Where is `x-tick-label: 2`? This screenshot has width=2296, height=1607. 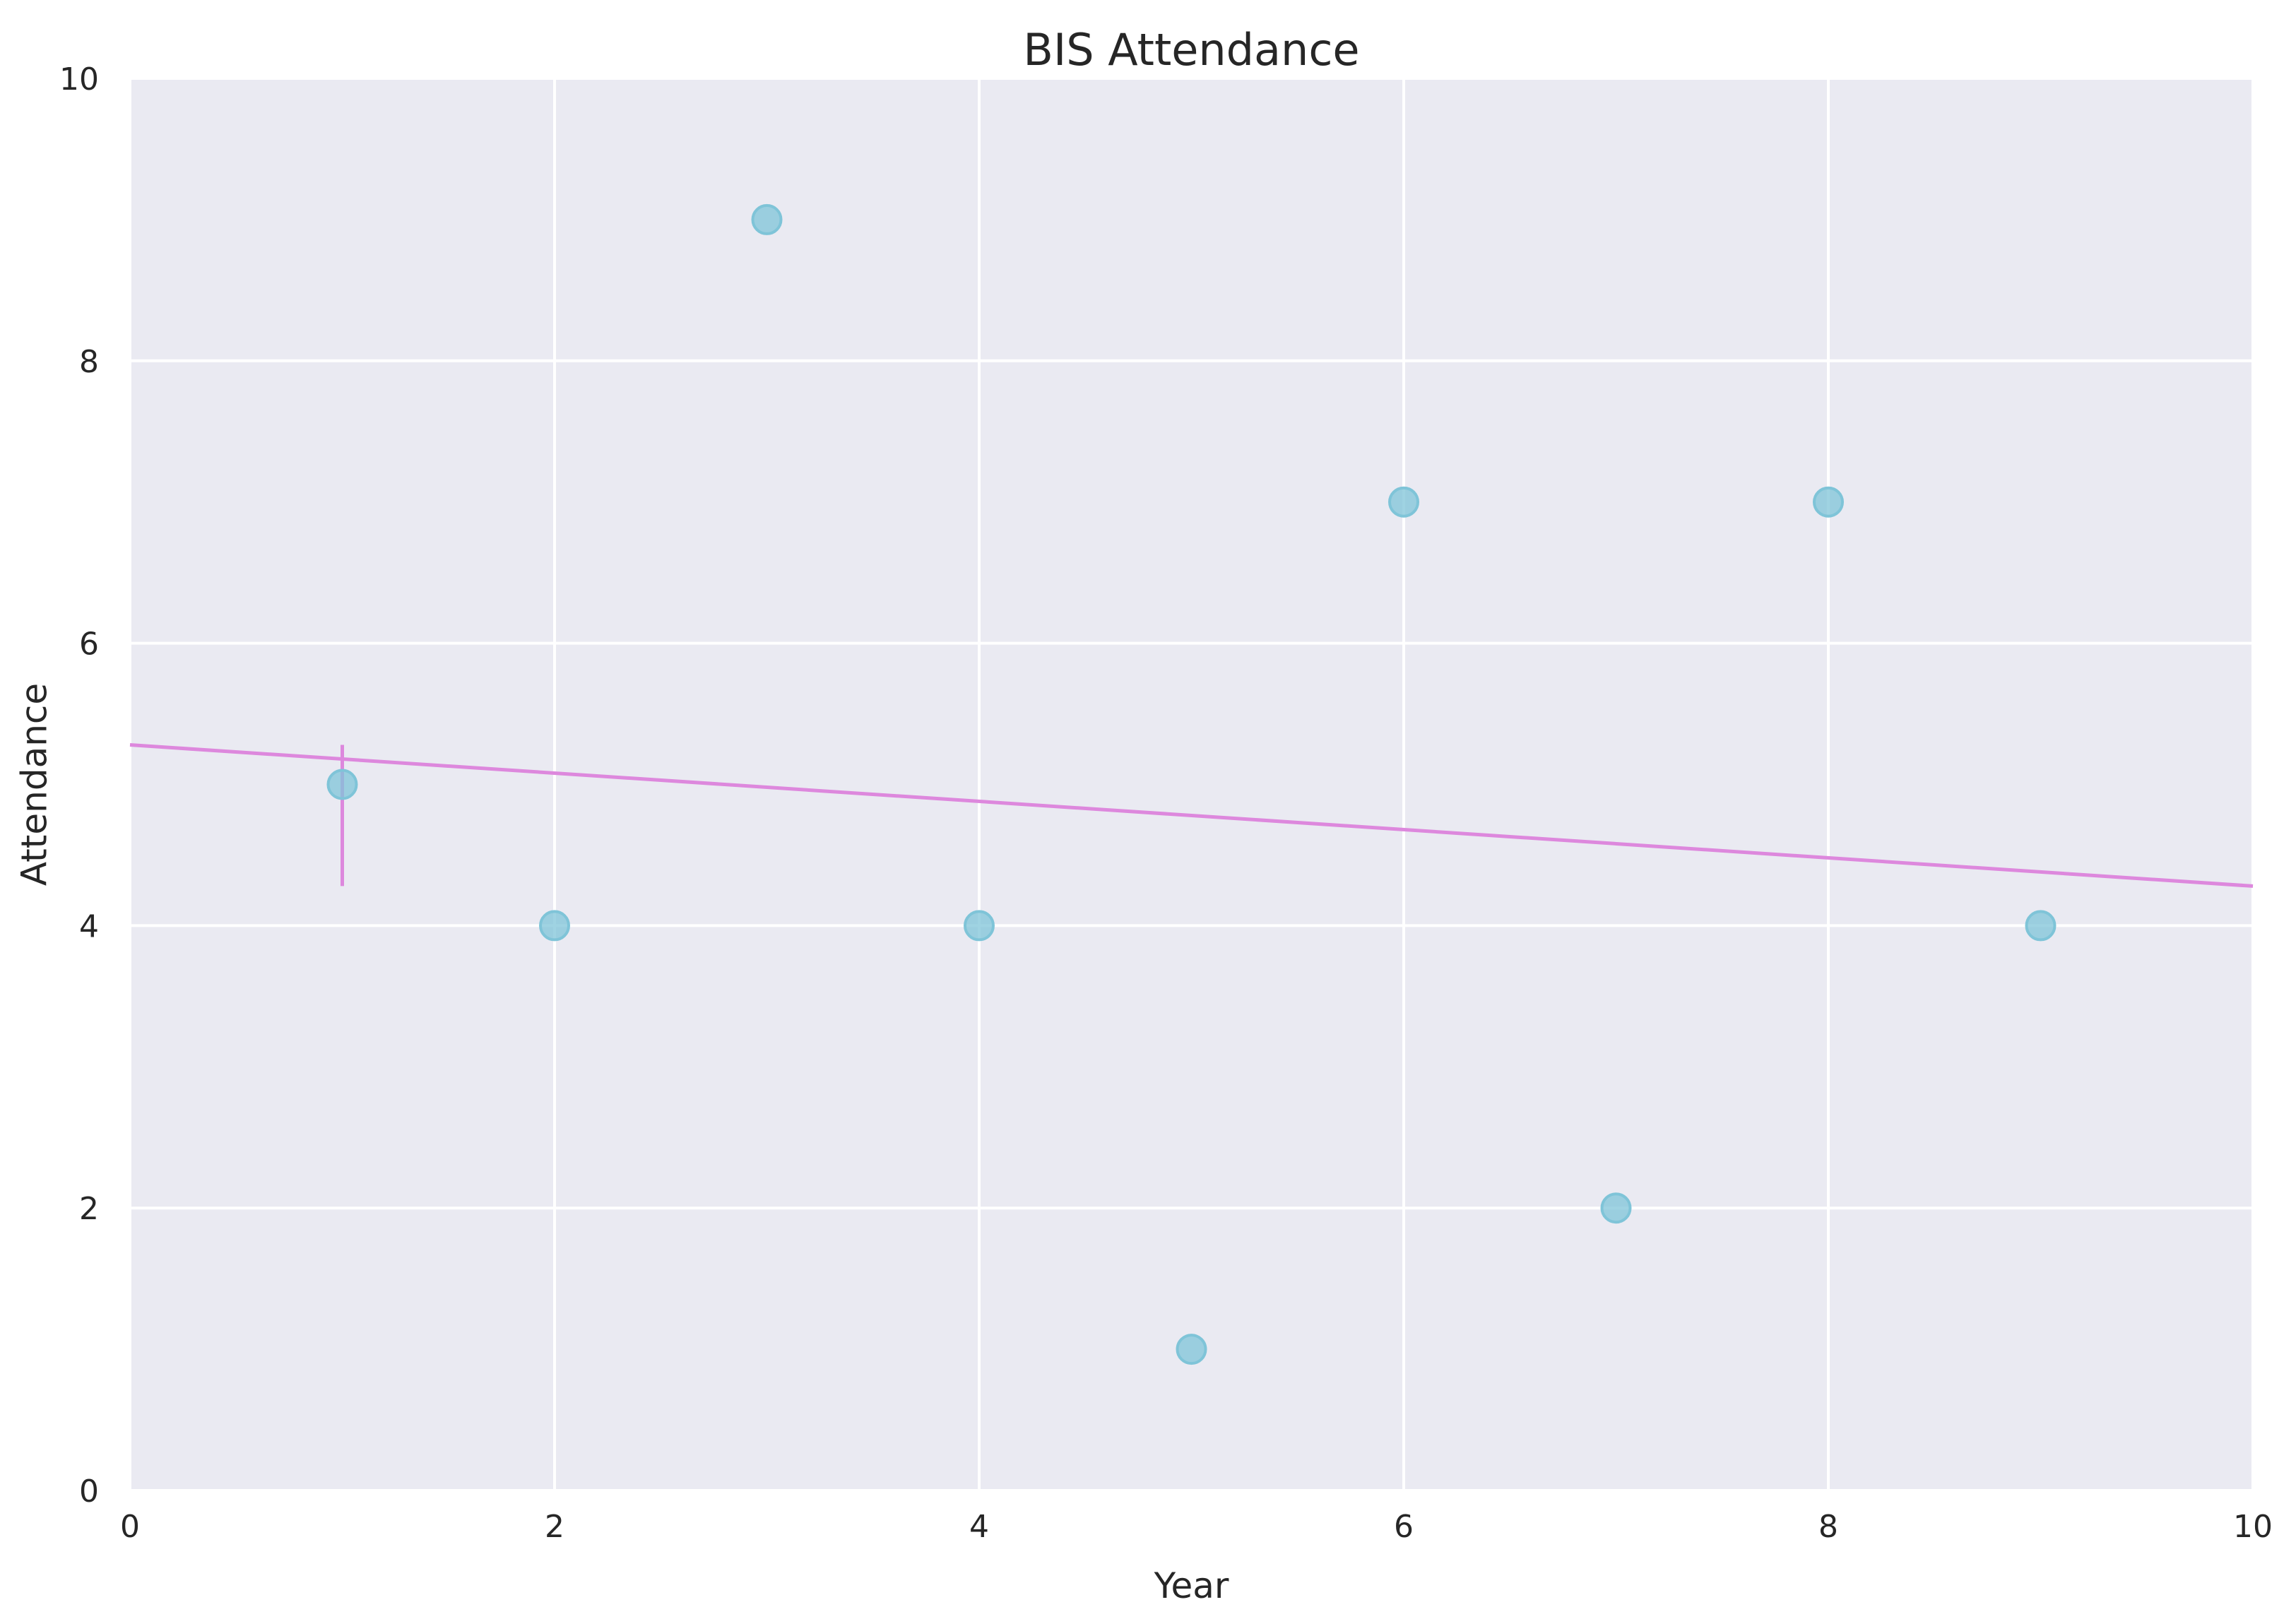
x-tick-label: 2 is located at coordinates (554, 1527).